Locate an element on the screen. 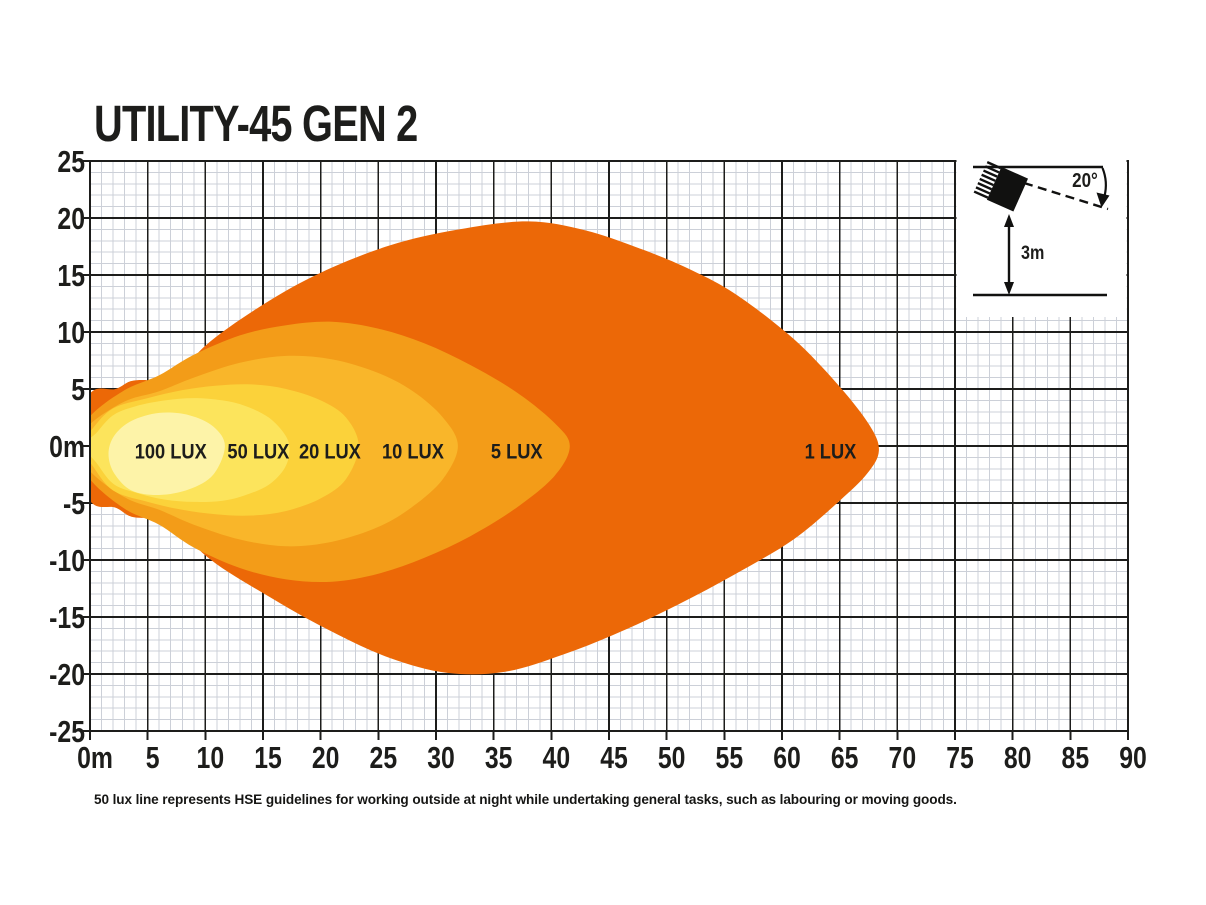 Image resolution: width=1206 pixels, height=905 pixels. y-tick-label: -10 is located at coordinates (67, 561).